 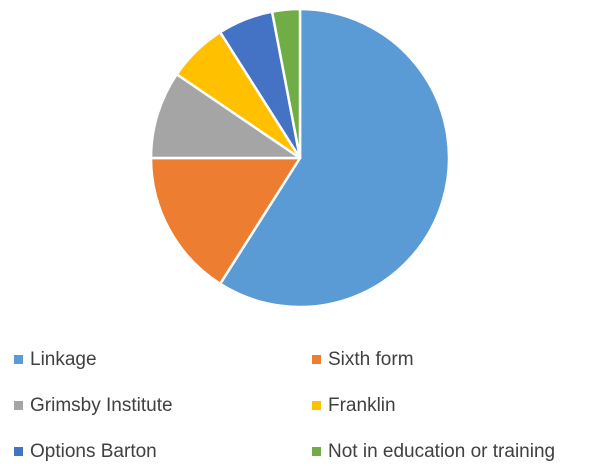 I want to click on pie-slice-grimsby-institute, so click(x=225, y=116).